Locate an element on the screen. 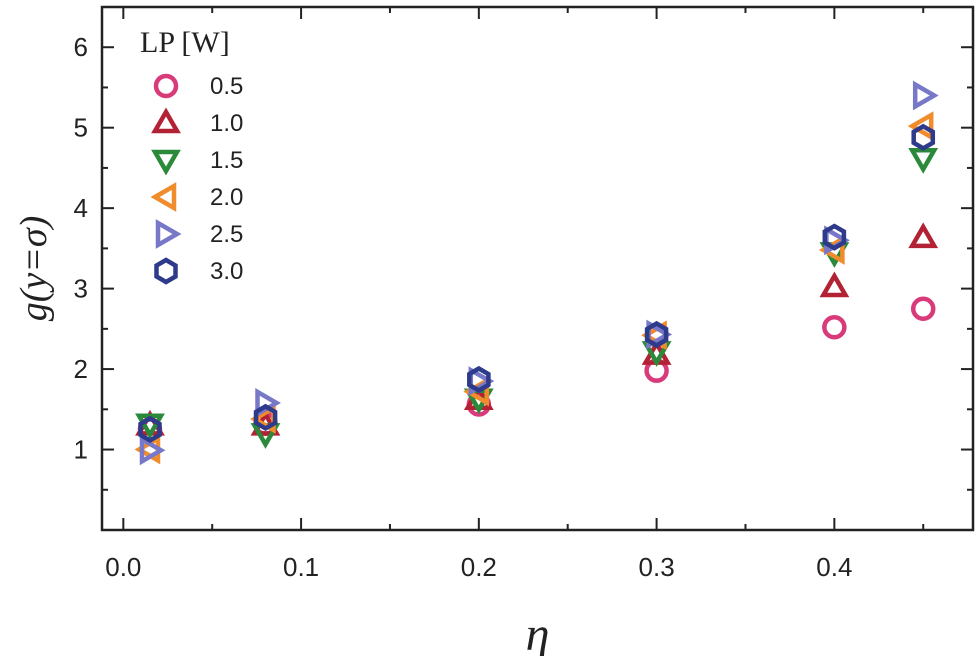 This screenshot has width=980, height=656. legend-label: 1.0 is located at coordinates (226, 123).